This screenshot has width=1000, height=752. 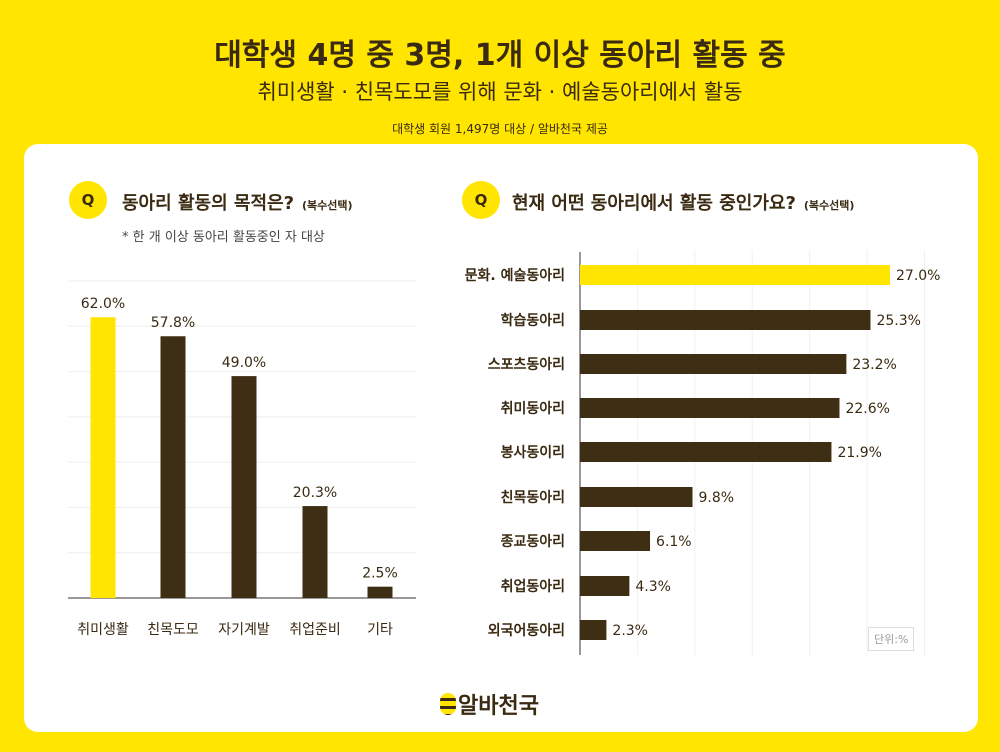 What do you see at coordinates (448, 704) in the screenshot?
I see `bee-icon` at bounding box center [448, 704].